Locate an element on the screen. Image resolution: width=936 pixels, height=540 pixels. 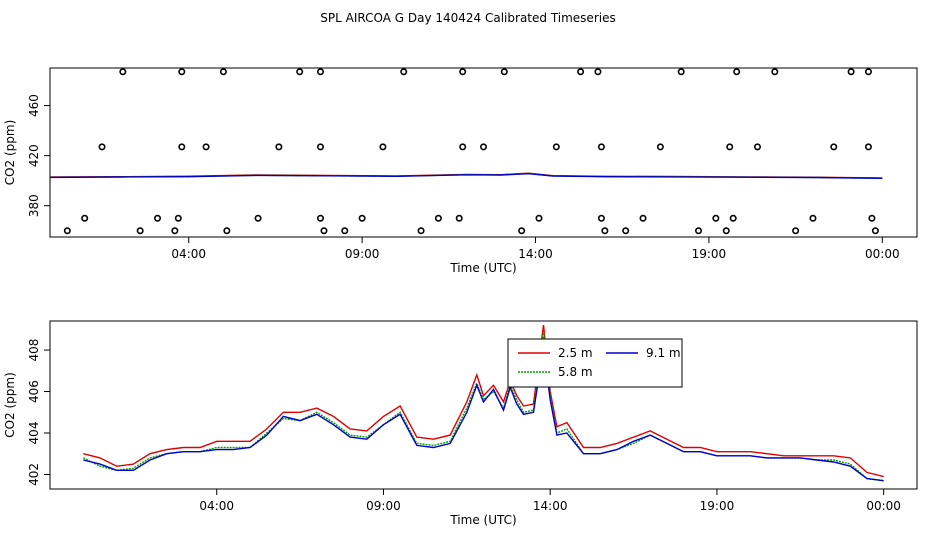
y-tick-label: 406 is located at coordinates (34, 391).